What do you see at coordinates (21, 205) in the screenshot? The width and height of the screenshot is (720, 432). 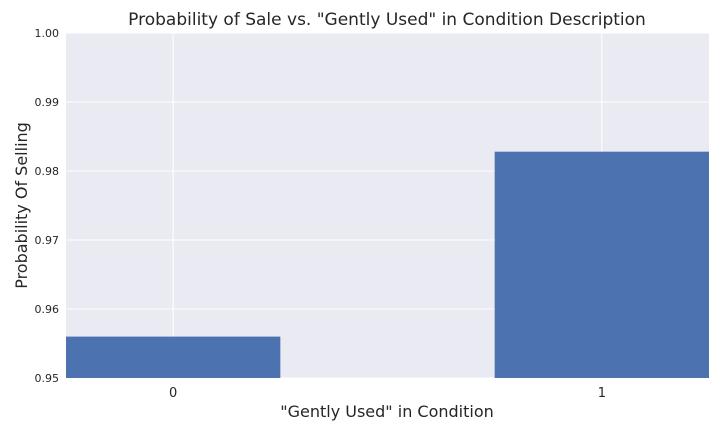 I see `y-axis-label: Probability Of Selling` at bounding box center [21, 205].